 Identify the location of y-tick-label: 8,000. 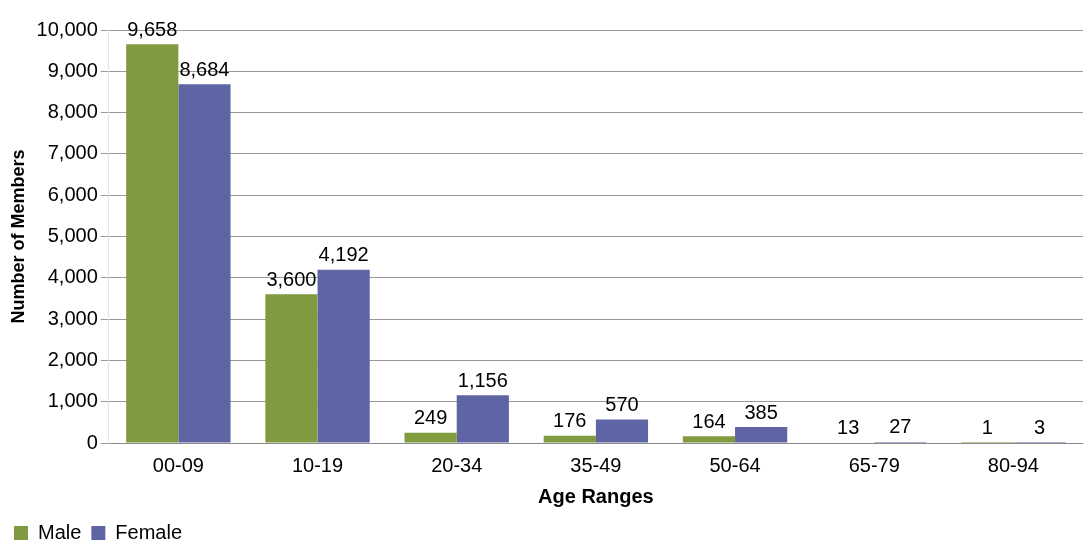
(72, 111).